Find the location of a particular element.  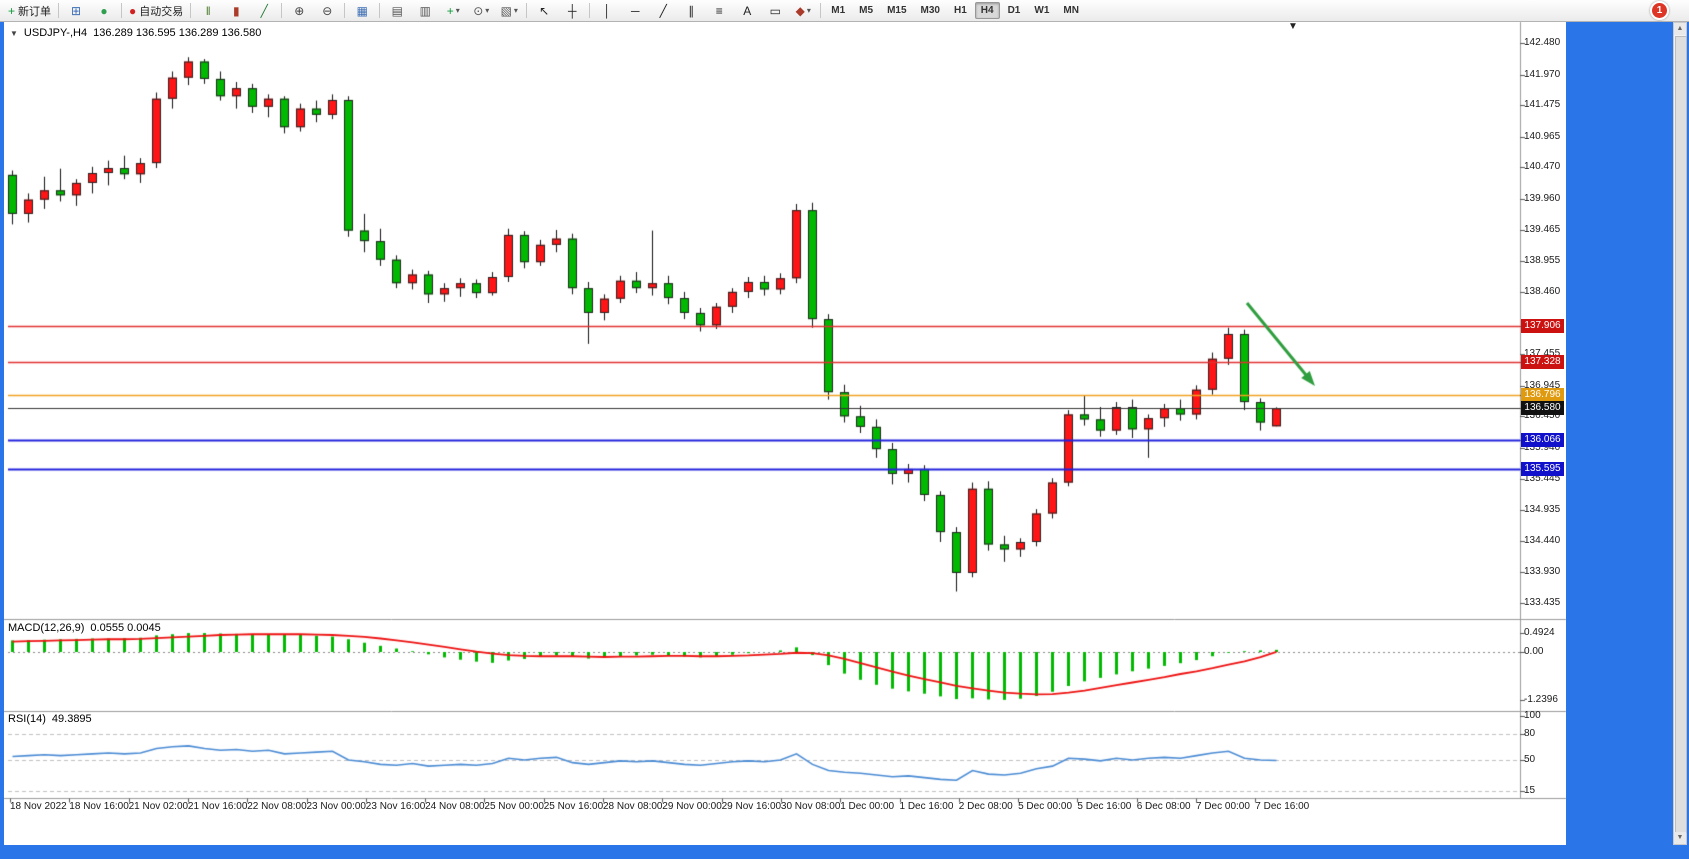

price-axis-label: 133.435 is located at coordinates (1542, 602).